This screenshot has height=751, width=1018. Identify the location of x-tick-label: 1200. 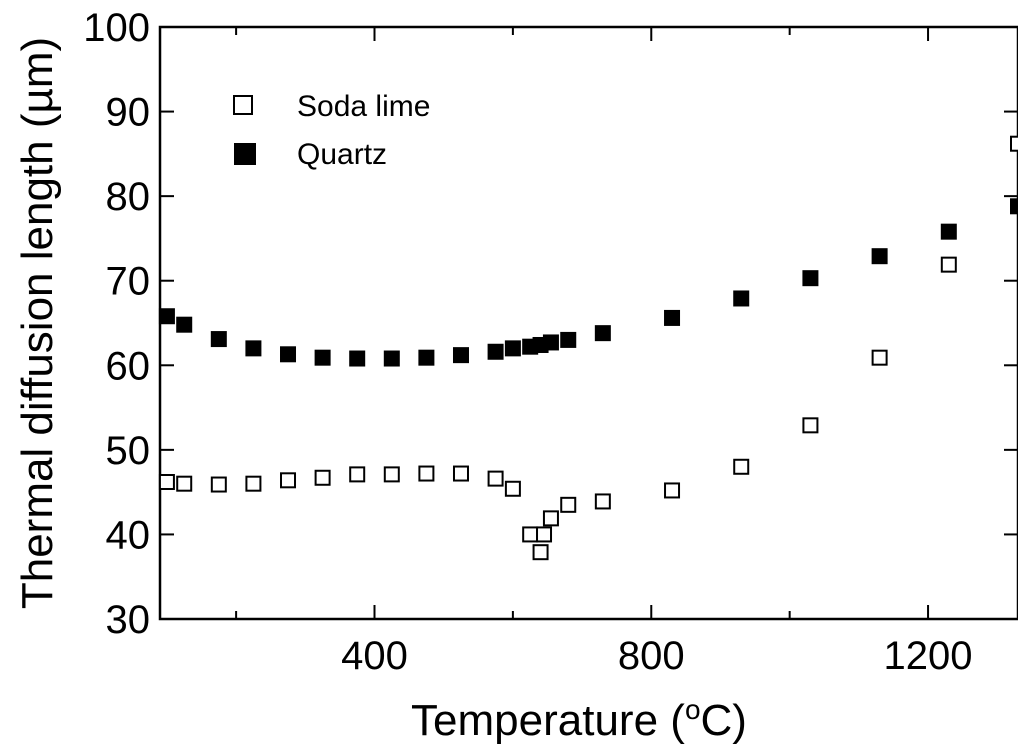
(928, 656).